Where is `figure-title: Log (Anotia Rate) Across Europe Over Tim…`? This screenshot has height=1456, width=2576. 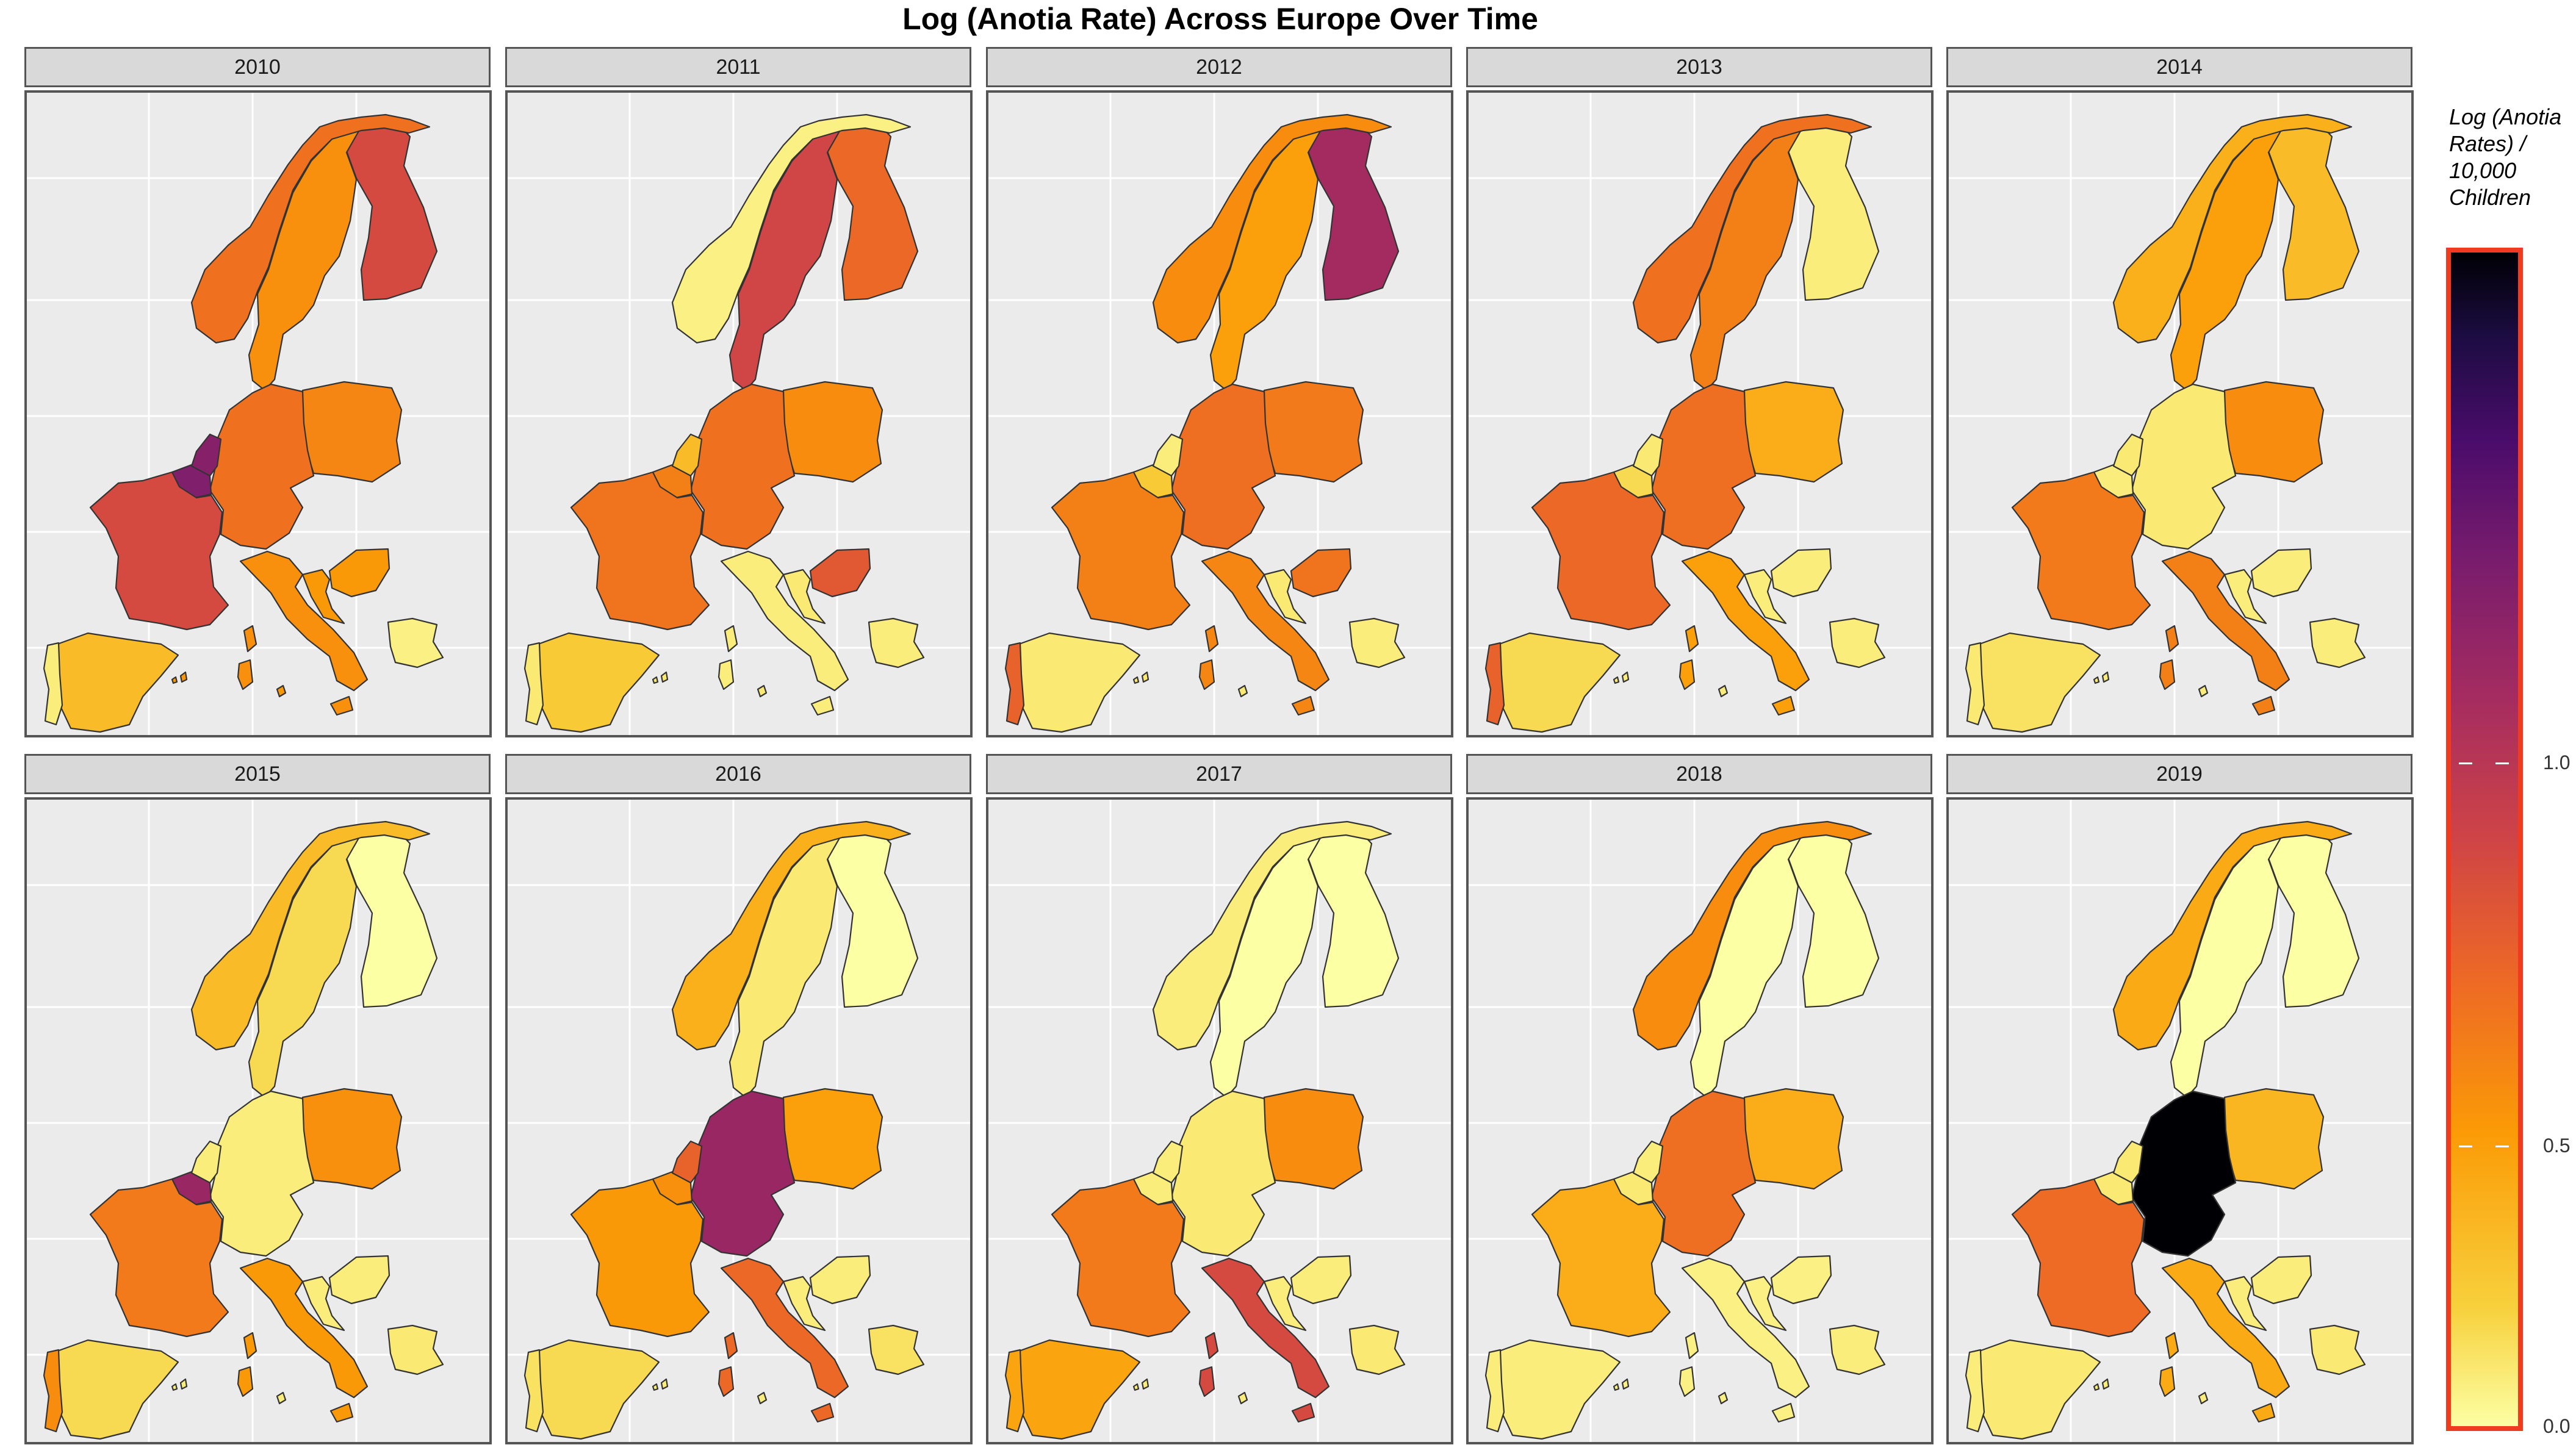
figure-title: Log (Anotia Rate) Across Europe Over Tim… is located at coordinates (1220, 19).